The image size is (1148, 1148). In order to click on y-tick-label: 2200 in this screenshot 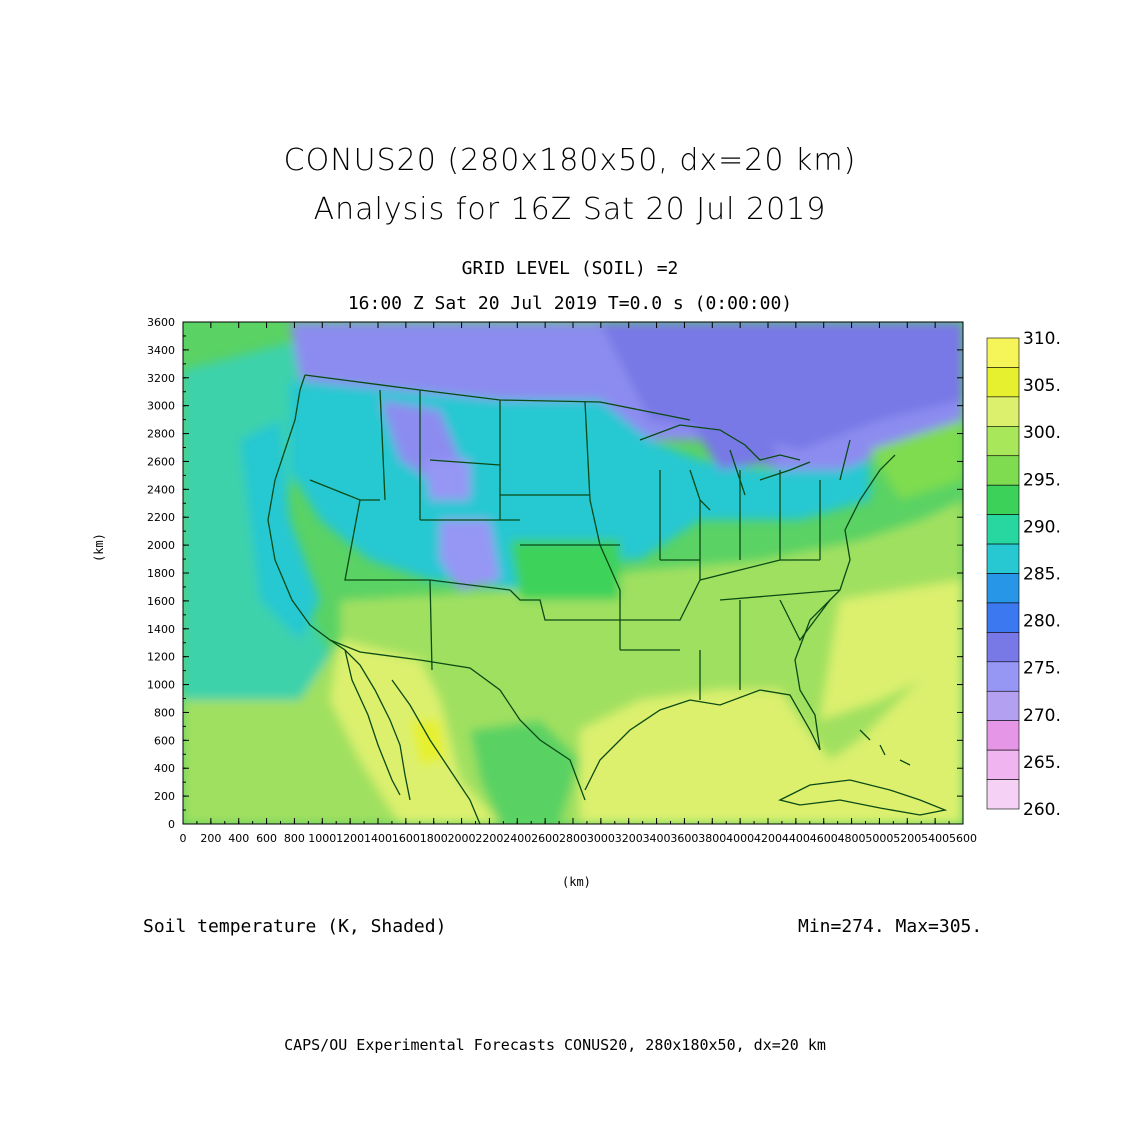, I will do `click(161, 517)`.